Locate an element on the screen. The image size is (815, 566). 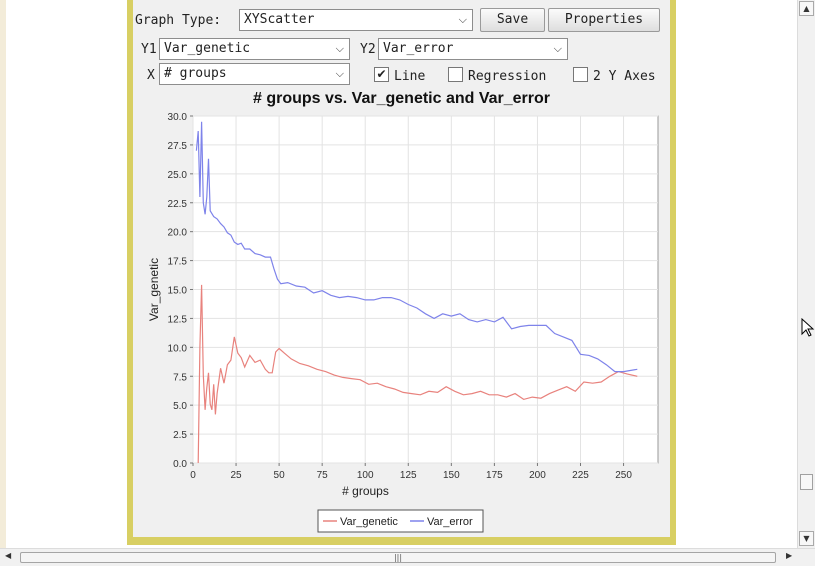
x-tick-label: 175 is located at coordinates (494, 475).